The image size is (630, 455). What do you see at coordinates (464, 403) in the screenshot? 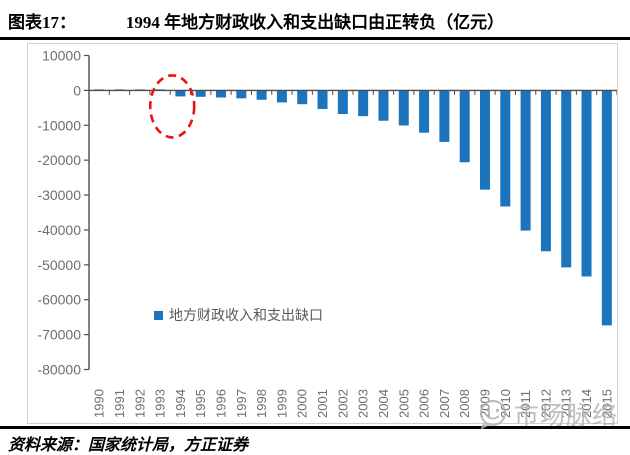
I see `x-tick-label: 2008` at bounding box center [464, 403].